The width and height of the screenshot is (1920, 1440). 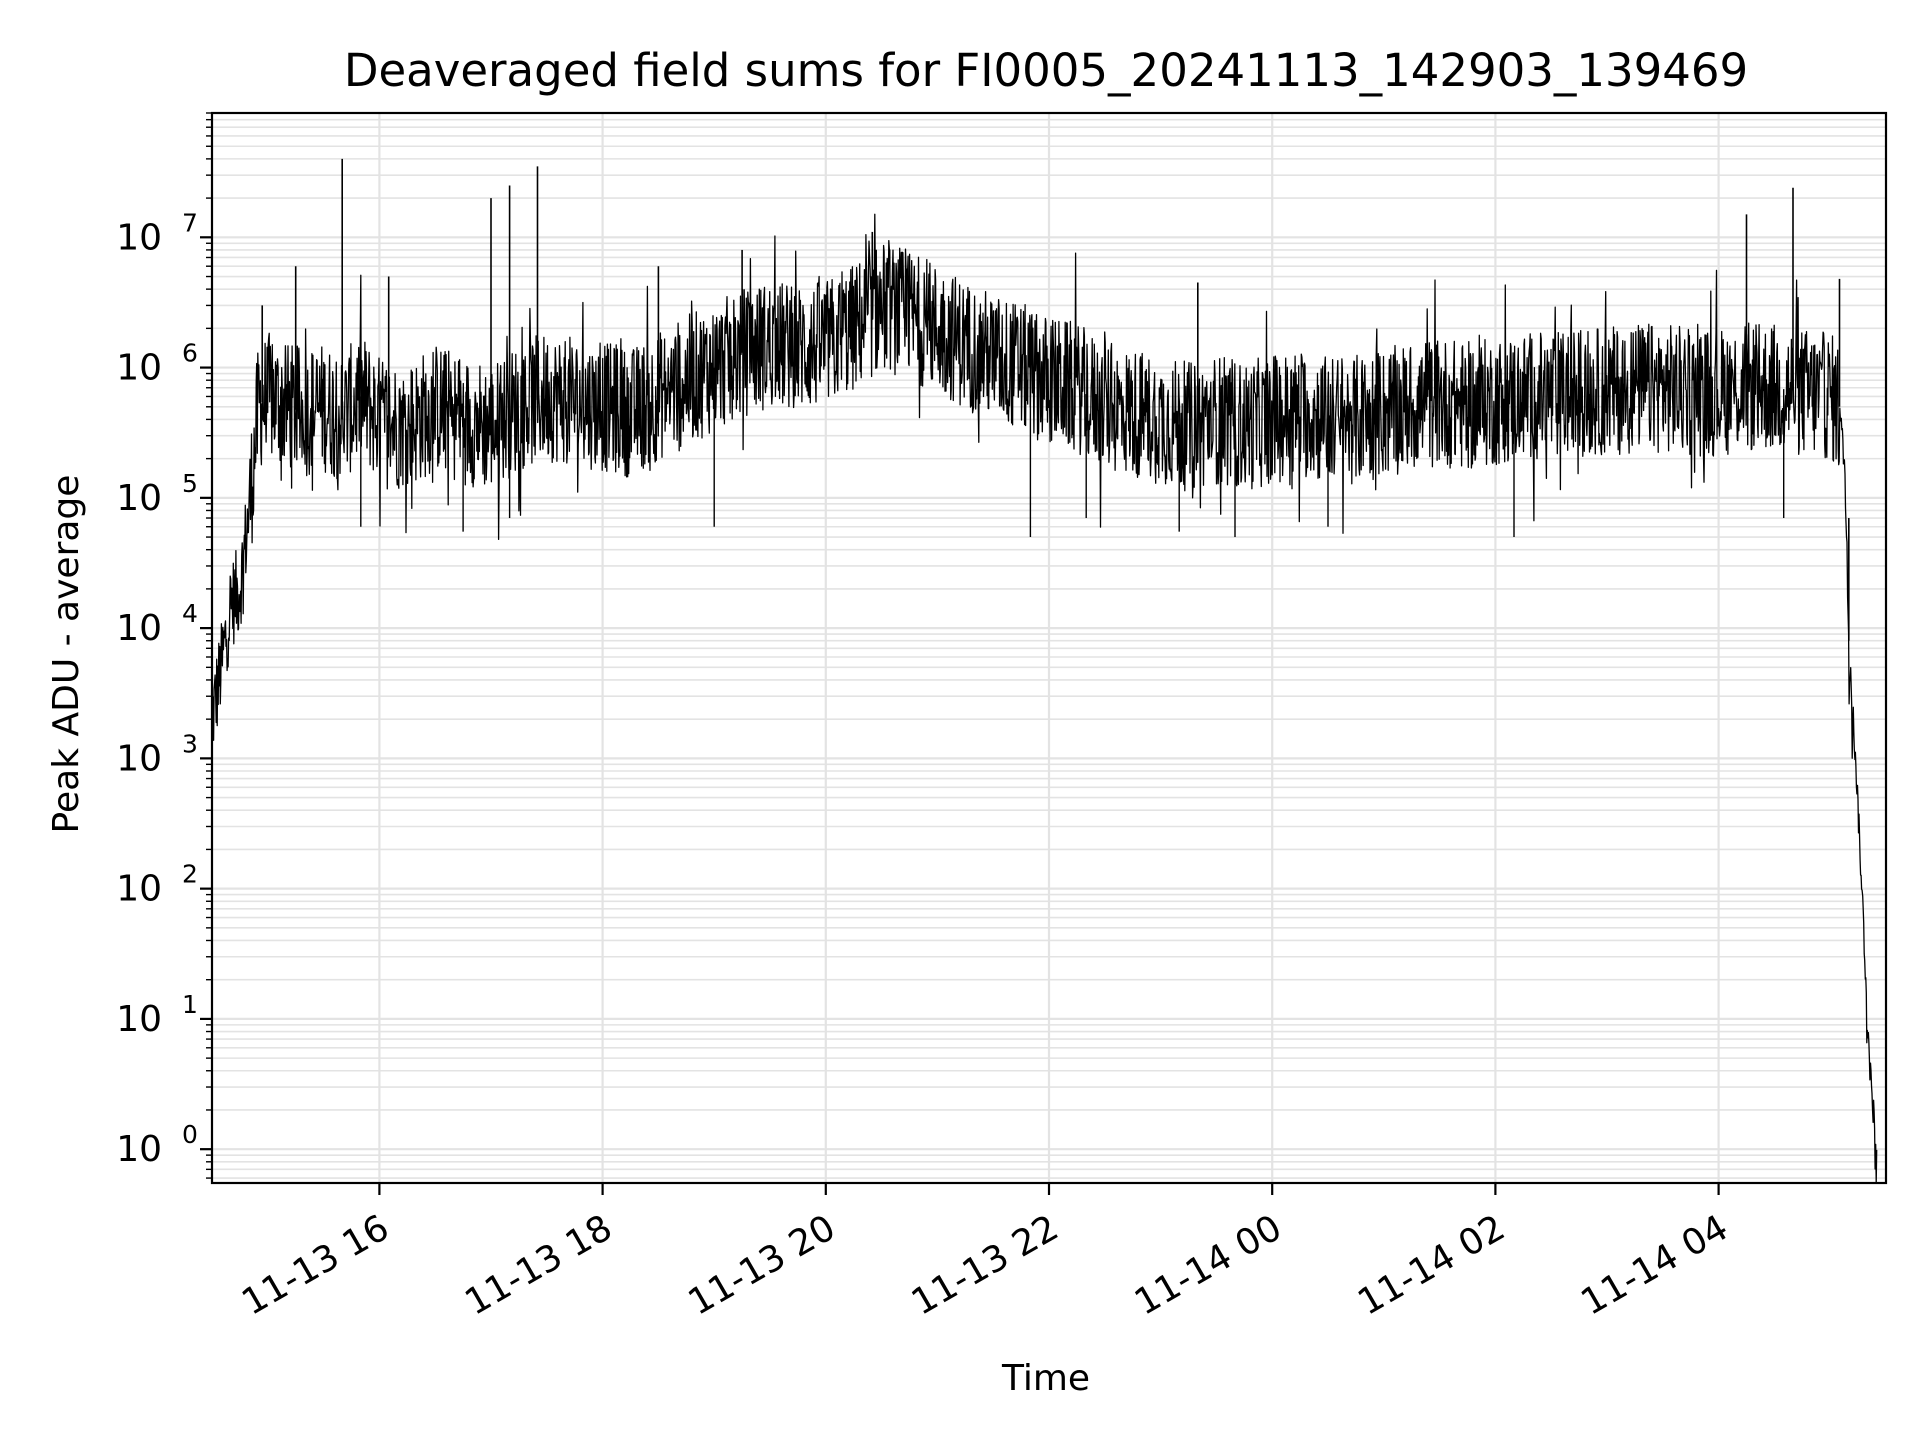 What do you see at coordinates (190, 874) in the screenshot?
I see `y-tick-exponent: 2` at bounding box center [190, 874].